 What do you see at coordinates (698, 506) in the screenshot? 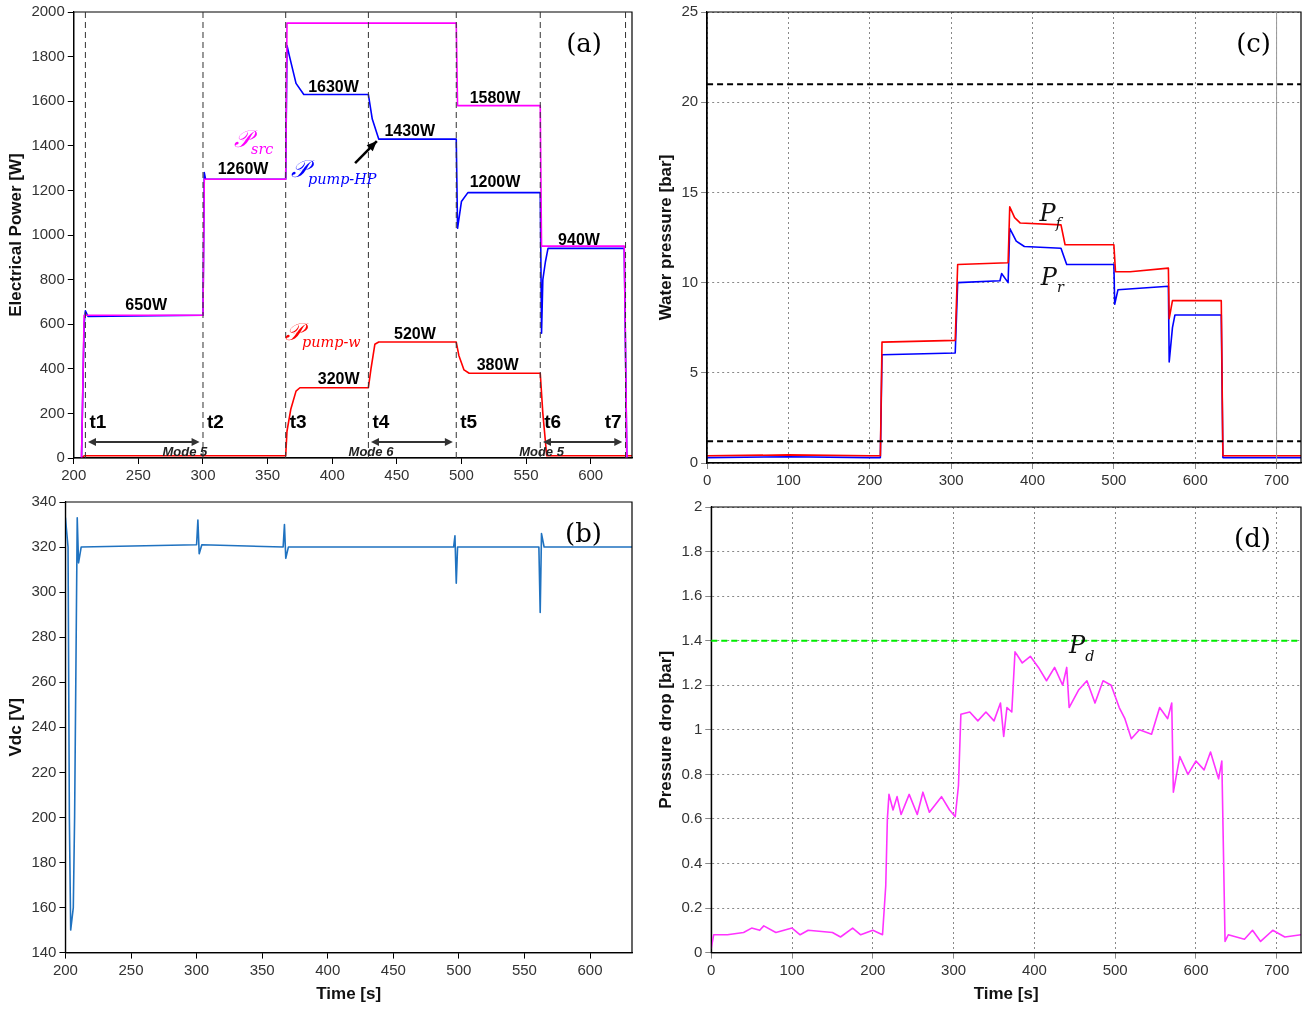
I see `y-tick-label: 2` at bounding box center [698, 506].